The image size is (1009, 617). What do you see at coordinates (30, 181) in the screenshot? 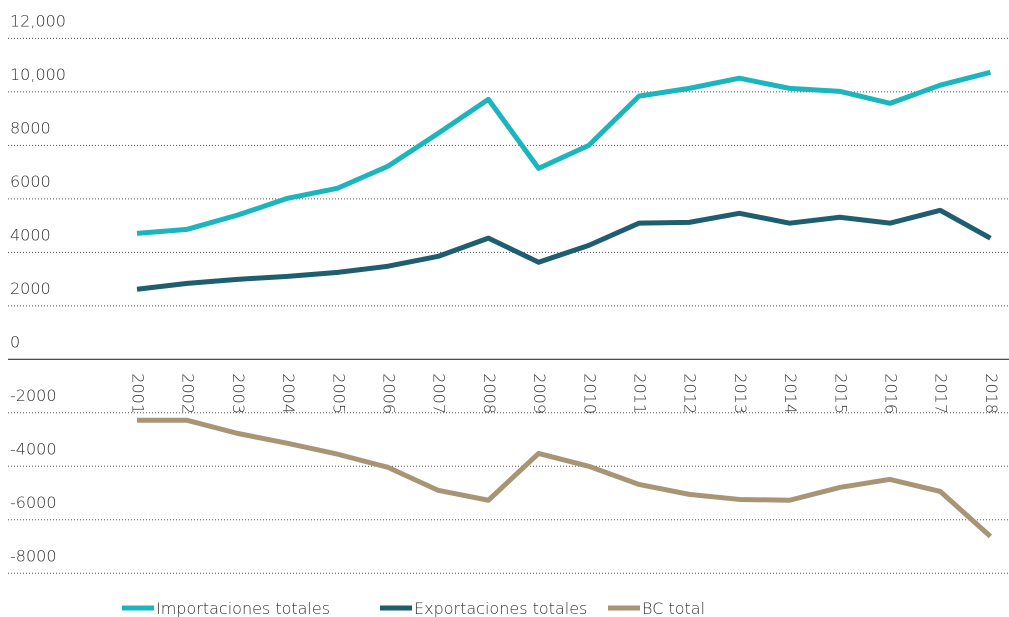
I see `y-tick-label: 6000` at bounding box center [30, 181].